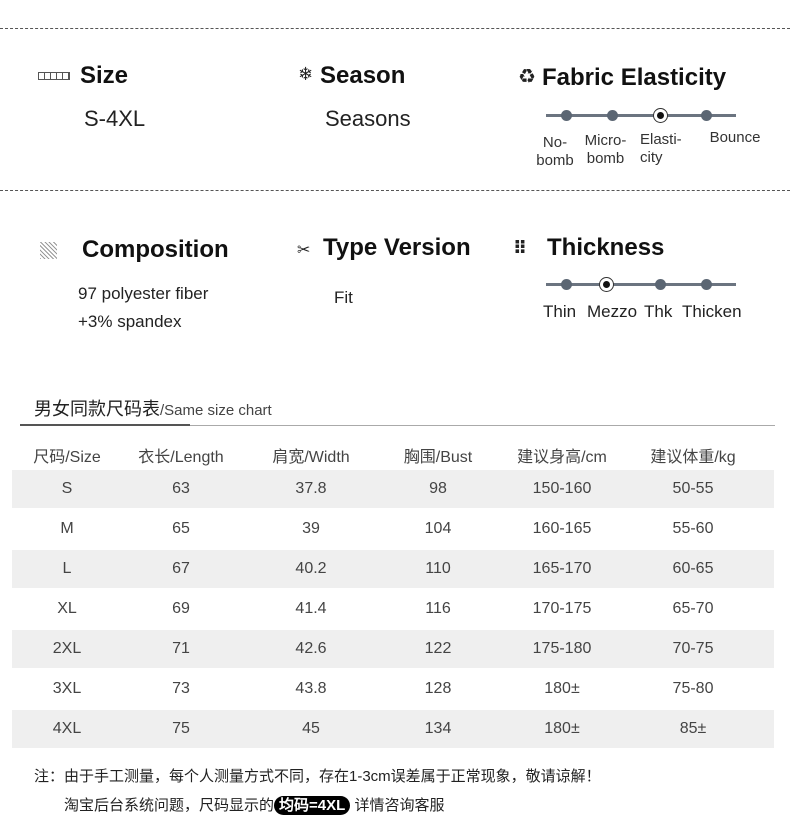 This screenshot has width=790, height=818. What do you see at coordinates (304, 250) in the screenshot?
I see `scissors-icon: ✂` at bounding box center [304, 250].